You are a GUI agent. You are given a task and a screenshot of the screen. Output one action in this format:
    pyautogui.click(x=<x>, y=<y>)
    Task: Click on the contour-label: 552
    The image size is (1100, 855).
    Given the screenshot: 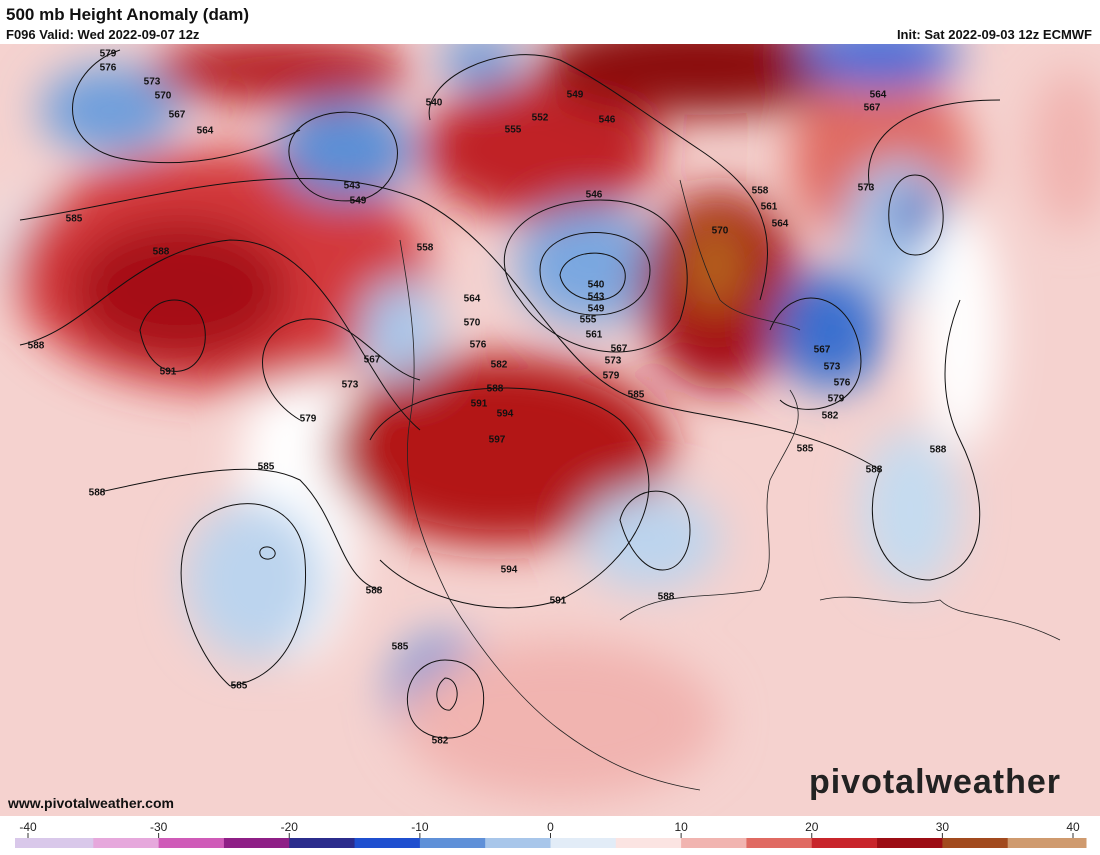 What is the action you would take?
    pyautogui.click(x=540, y=118)
    